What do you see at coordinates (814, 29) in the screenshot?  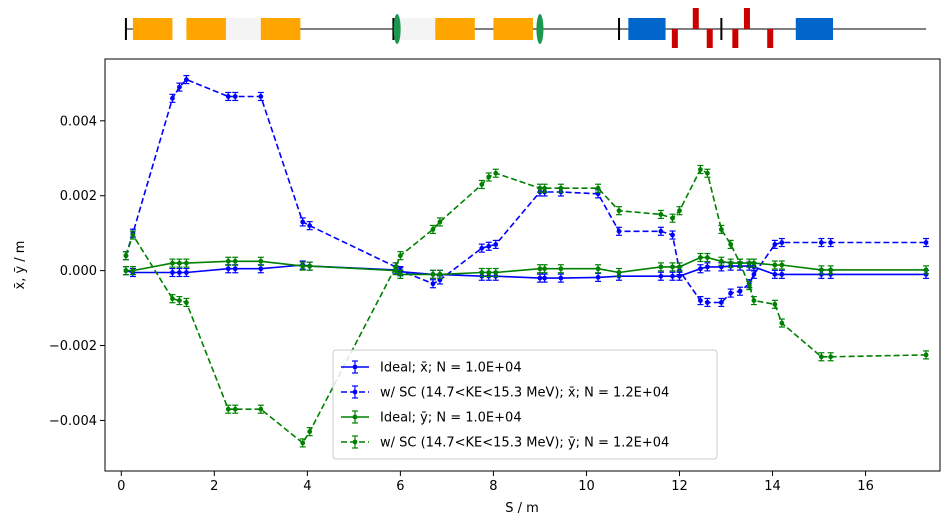 I see `lattice-solenoid` at bounding box center [814, 29].